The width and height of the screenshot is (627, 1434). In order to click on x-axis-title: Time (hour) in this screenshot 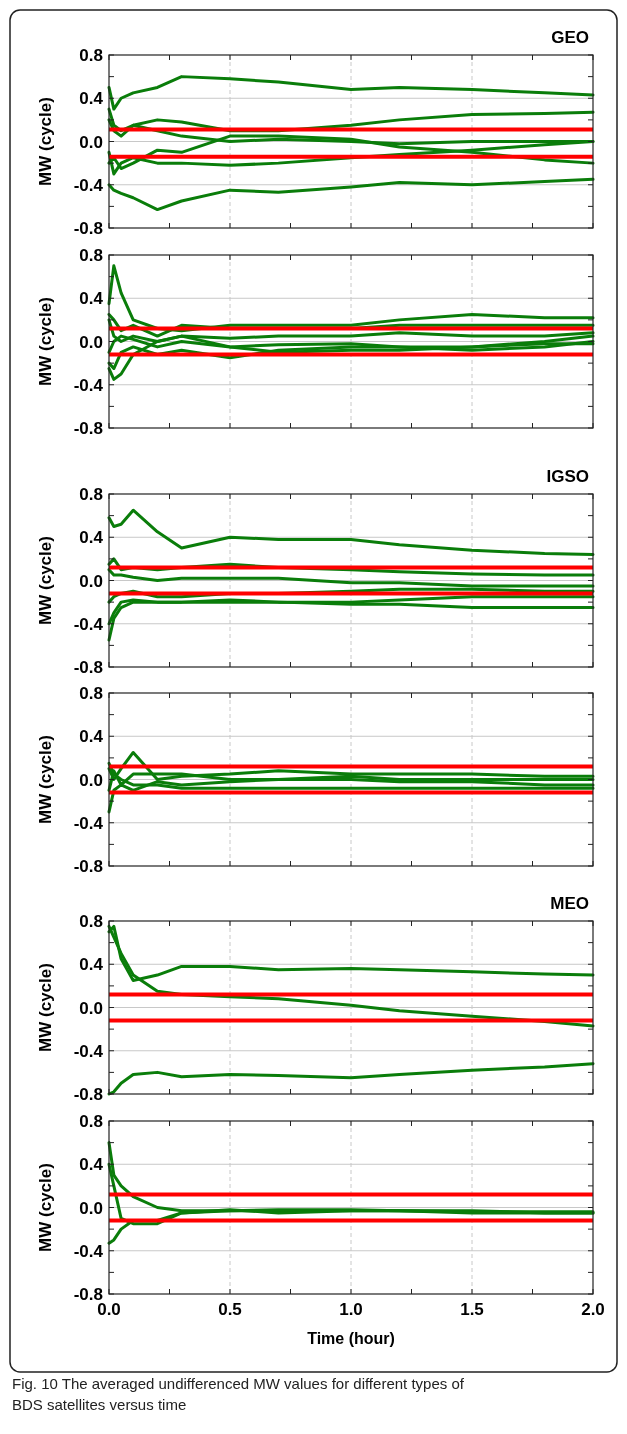, I will do `click(351, 1338)`.